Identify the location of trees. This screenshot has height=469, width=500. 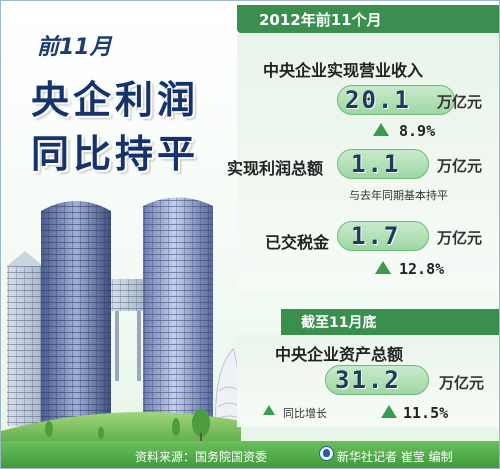
(127, 425).